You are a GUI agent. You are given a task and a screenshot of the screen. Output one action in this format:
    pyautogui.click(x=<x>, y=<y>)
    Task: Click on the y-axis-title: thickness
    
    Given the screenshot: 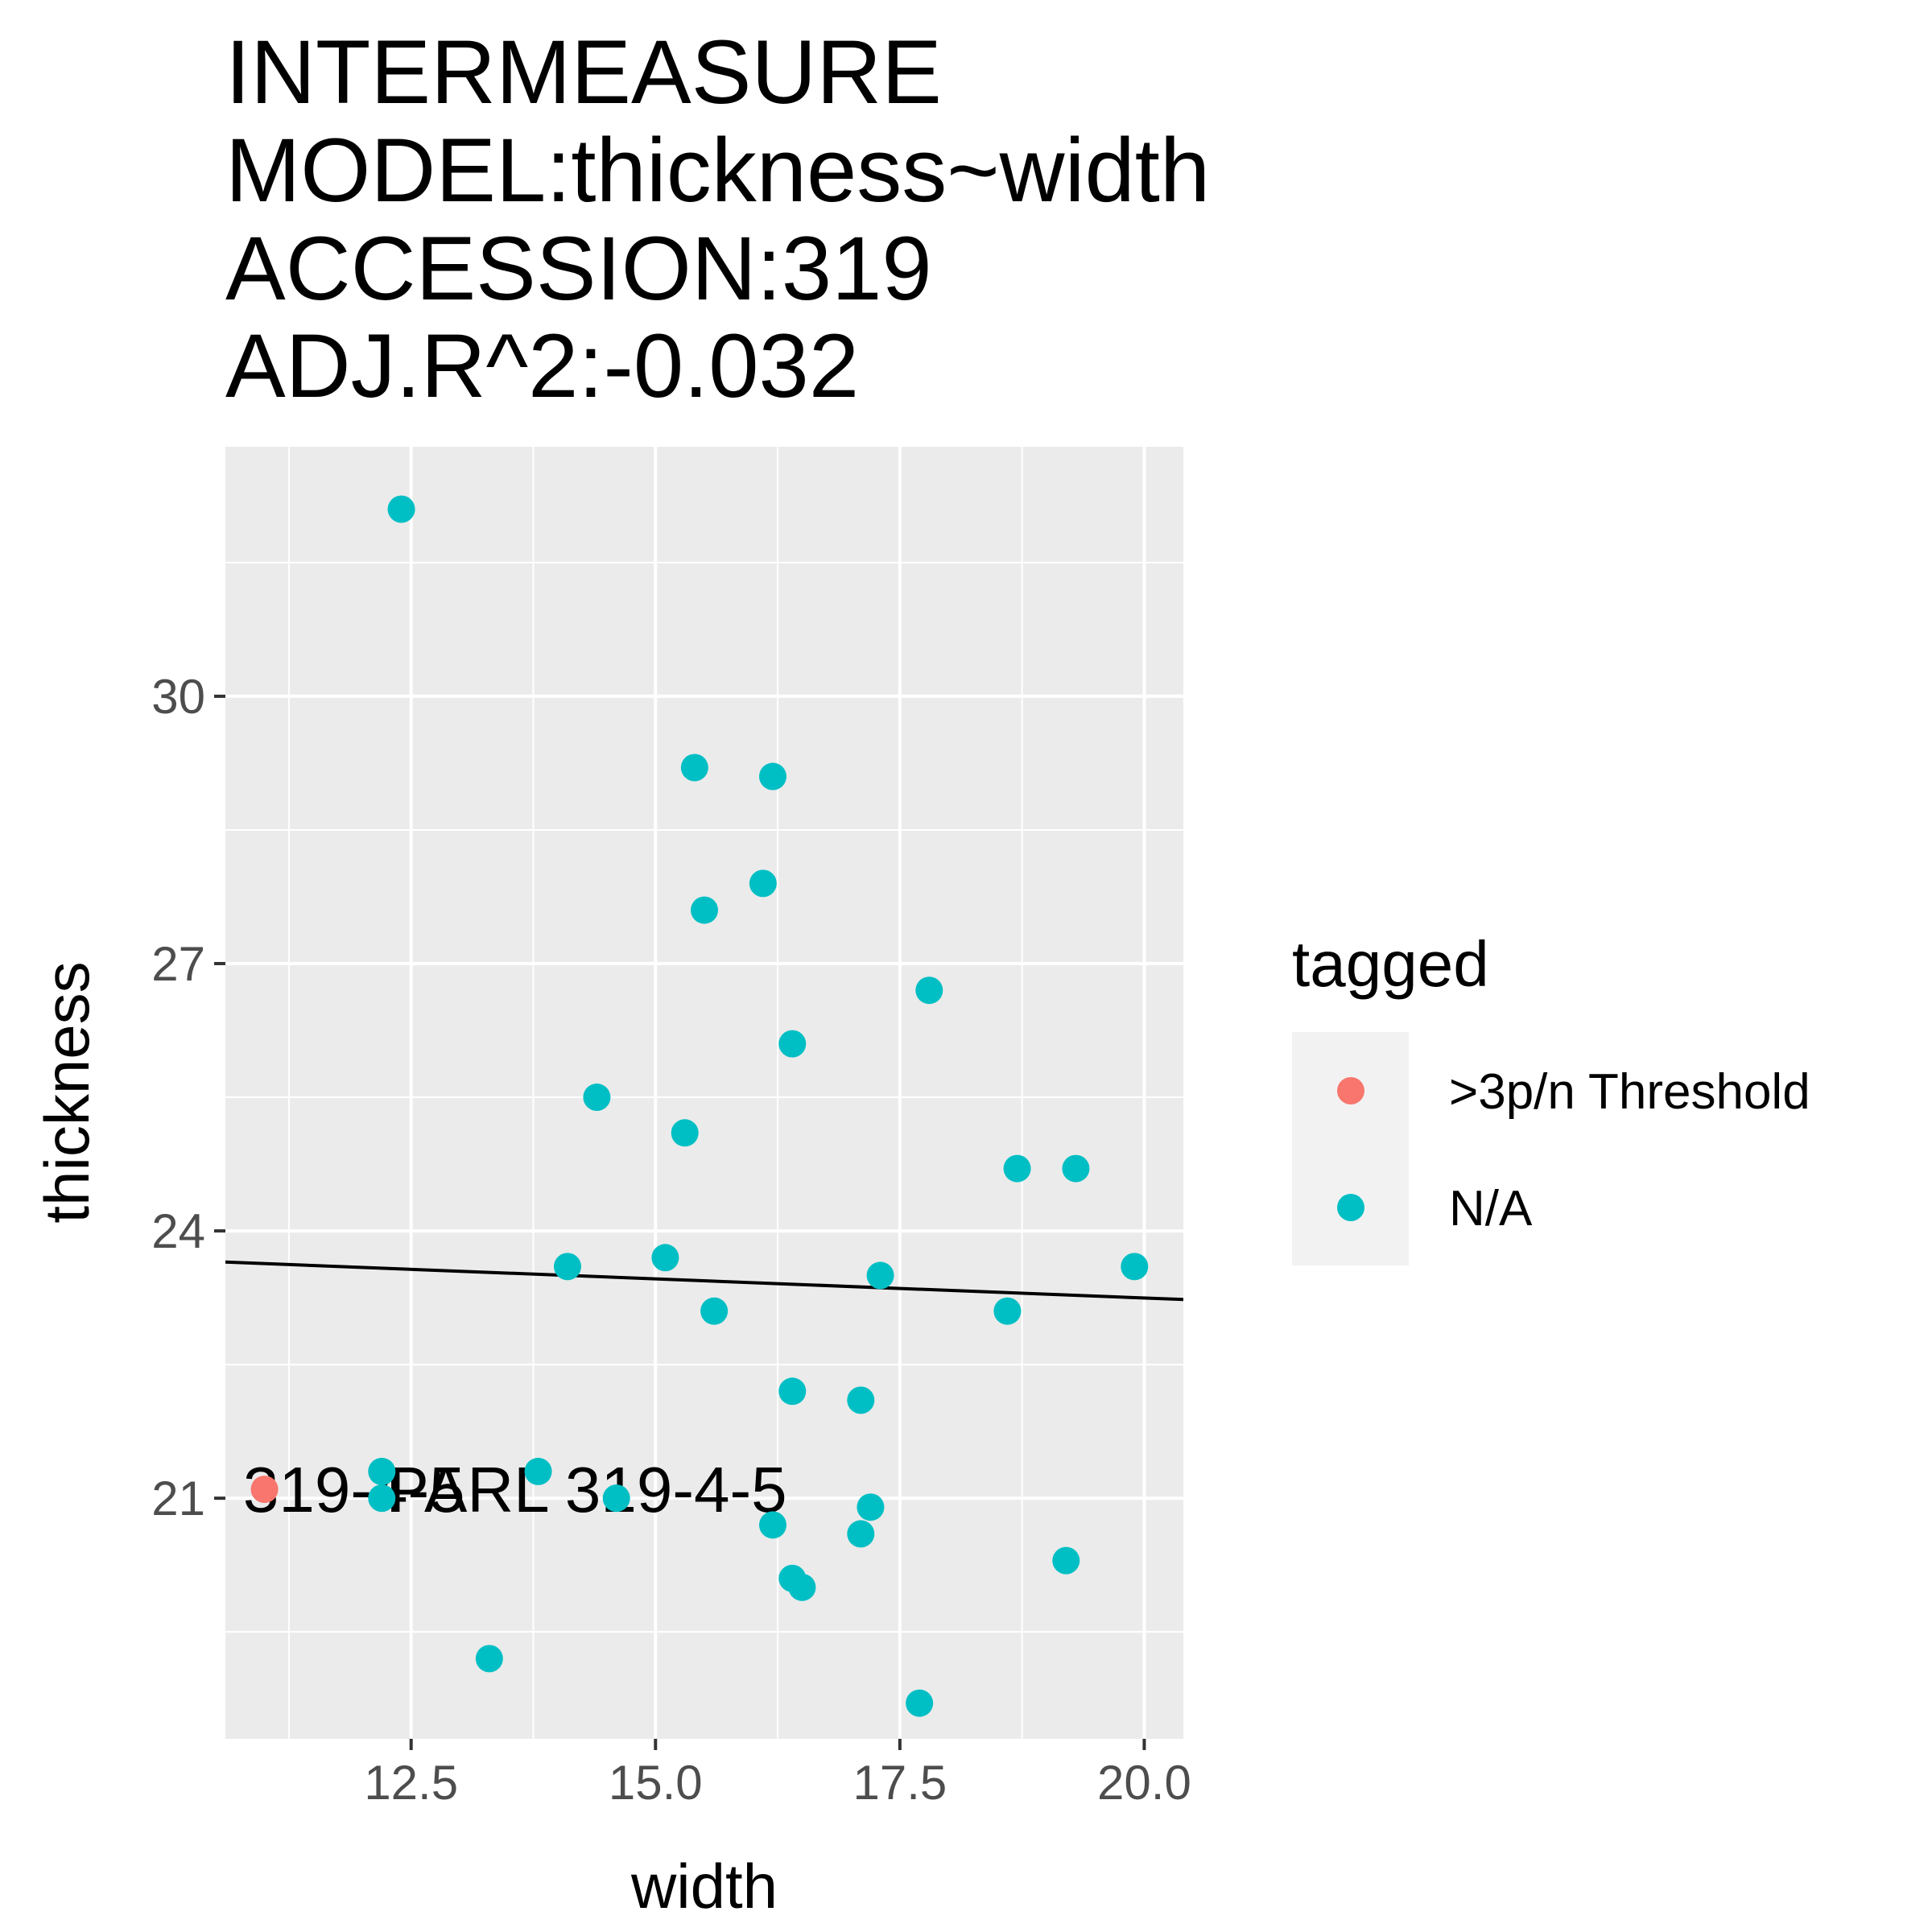 What is the action you would take?
    pyautogui.click(x=66, y=1092)
    